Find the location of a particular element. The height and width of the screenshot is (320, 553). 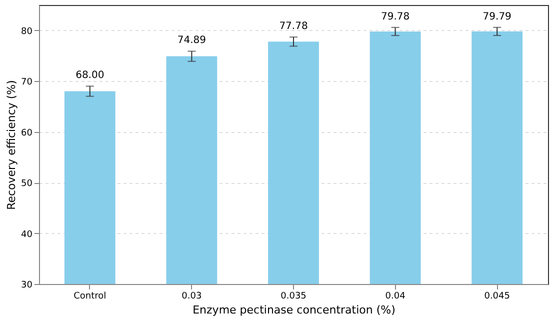

data-label: 68.00 is located at coordinates (90, 76).